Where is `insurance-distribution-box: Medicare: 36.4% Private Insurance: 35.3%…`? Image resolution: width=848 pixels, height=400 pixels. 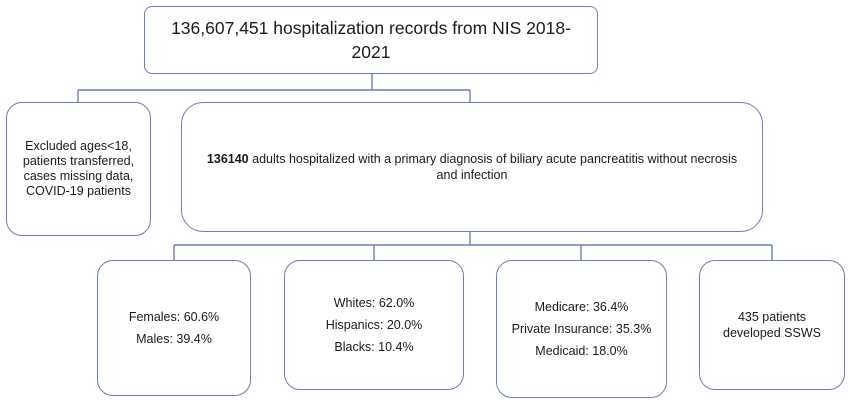
insurance-distribution-box: Medicare: 36.4% Private Insurance: 35.3%… is located at coordinates (581, 329).